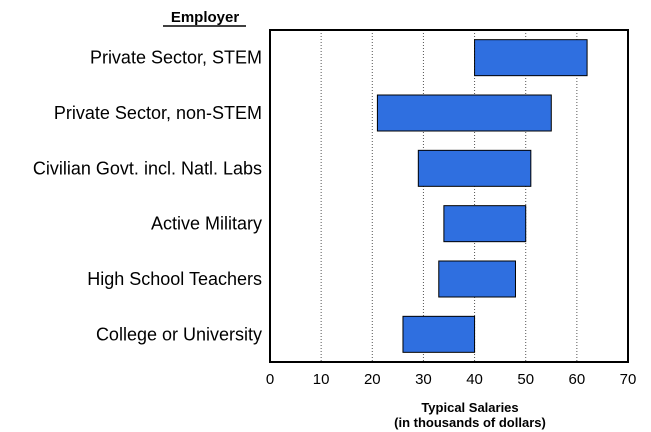  I want to click on x-tick-label: 0, so click(270, 379).